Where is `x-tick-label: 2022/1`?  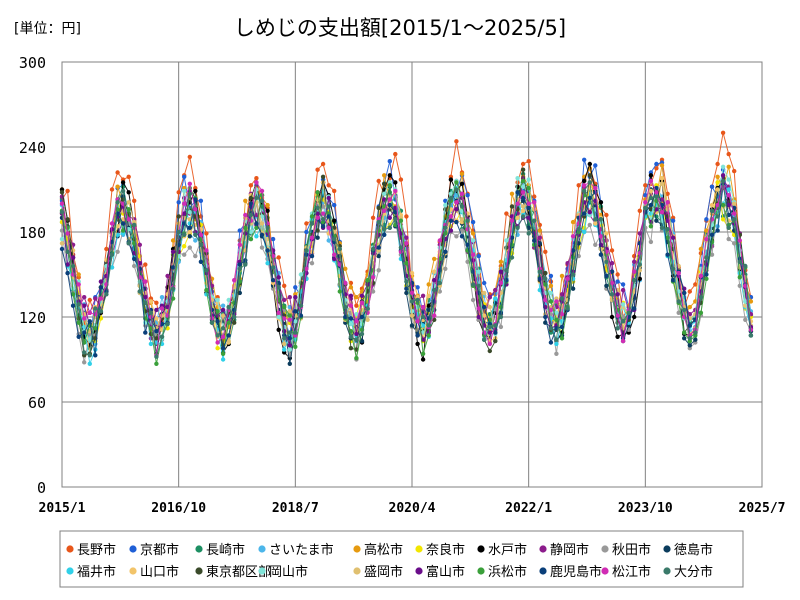
x-tick-label: 2022/1 is located at coordinates (528, 508).